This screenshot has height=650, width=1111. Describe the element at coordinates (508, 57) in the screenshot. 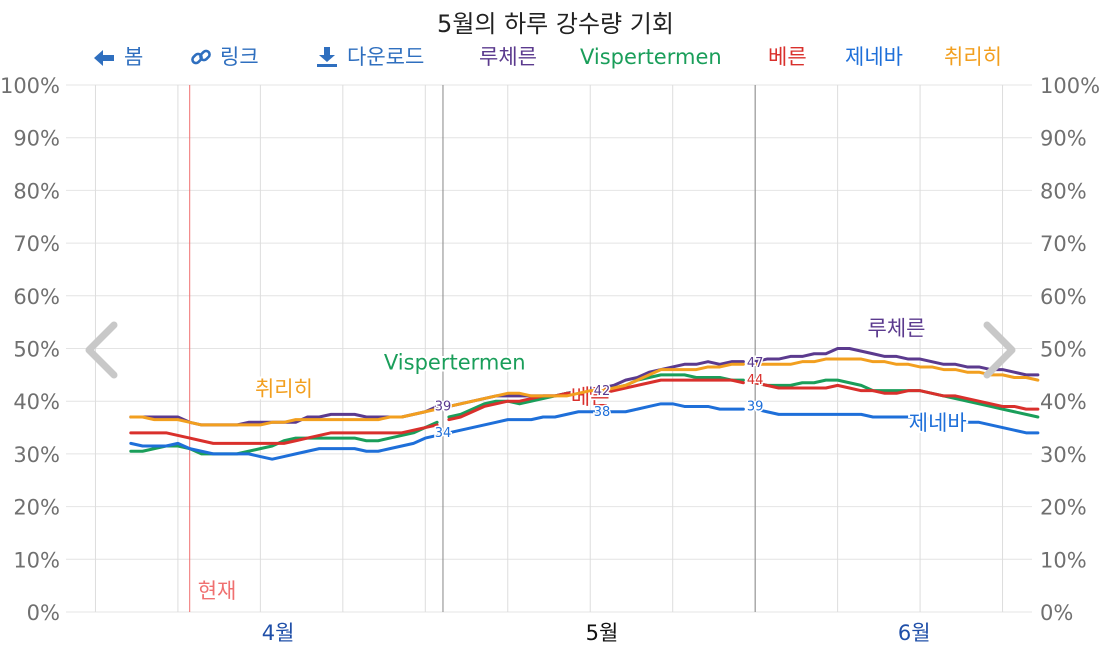

I see `legend-item-luzern: 루체른` at that location.